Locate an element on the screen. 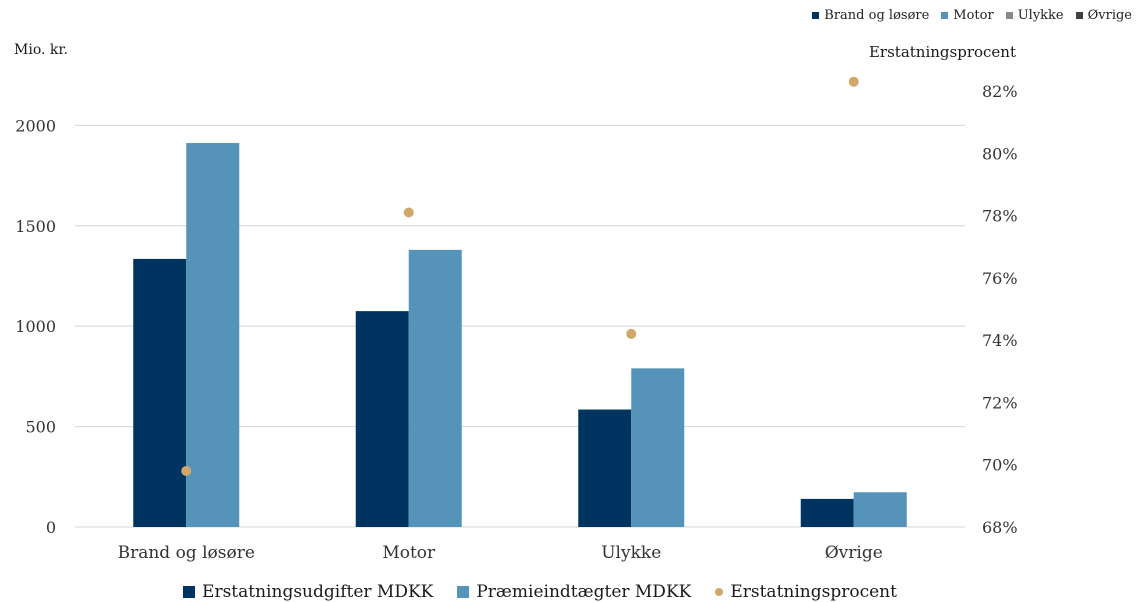 This screenshot has width=1138, height=602. left-tick-label: 1500 is located at coordinates (35, 226).